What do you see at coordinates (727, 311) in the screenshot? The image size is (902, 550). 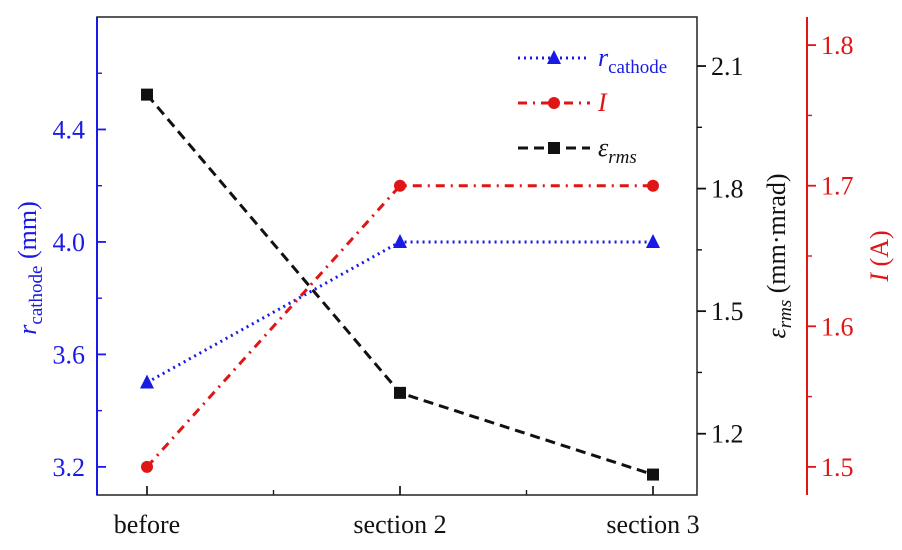 I see `mid-axis-tick-label: 1.5` at bounding box center [727, 311].